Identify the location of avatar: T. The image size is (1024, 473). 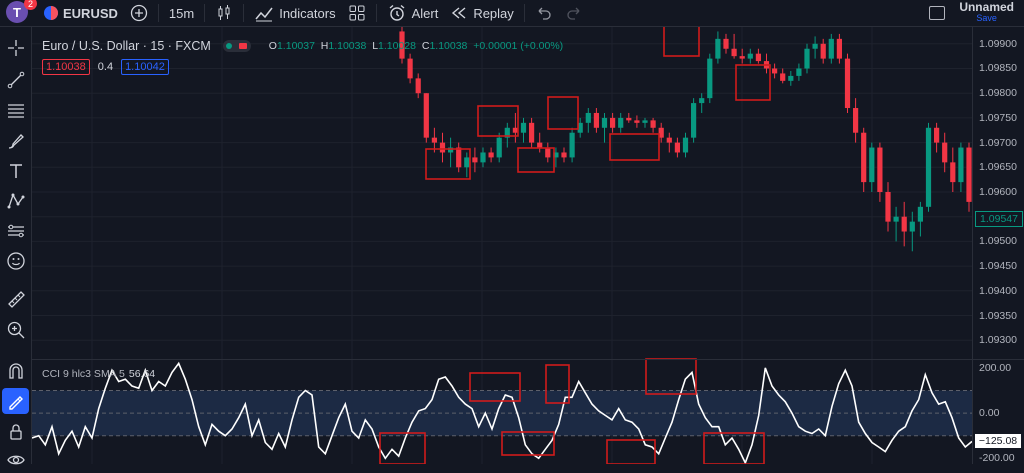
(17, 12).